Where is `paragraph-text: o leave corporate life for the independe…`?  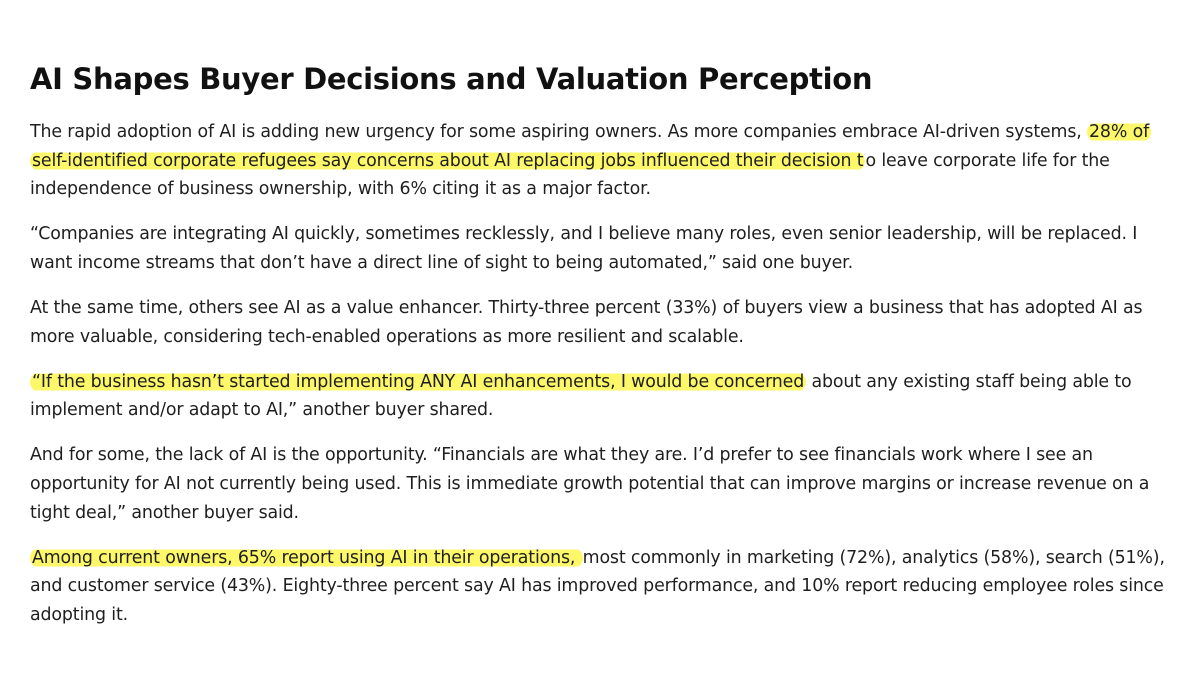
paragraph-text: o leave corporate life for the independe… is located at coordinates (570, 175).